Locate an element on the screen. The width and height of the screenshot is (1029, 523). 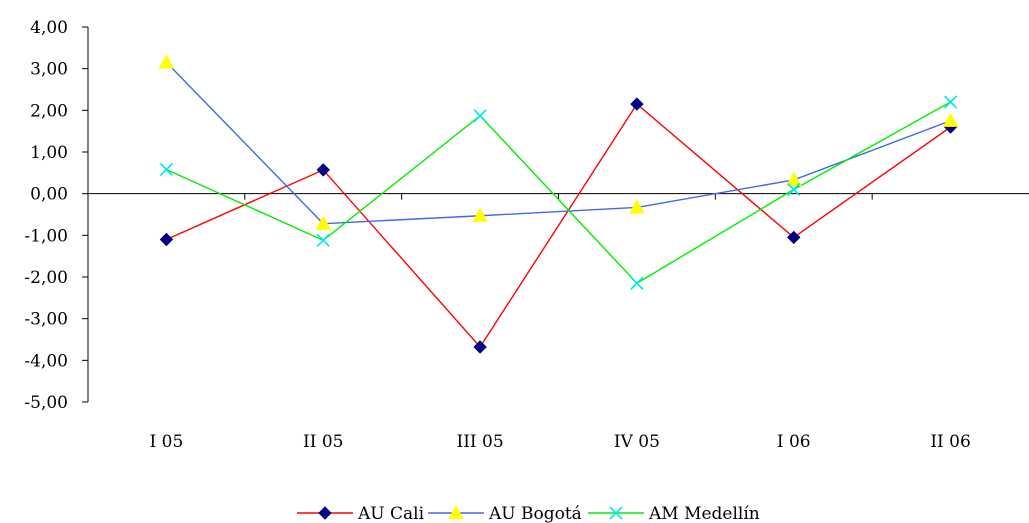
y-tick-label: 3,00 is located at coordinates (49, 70).